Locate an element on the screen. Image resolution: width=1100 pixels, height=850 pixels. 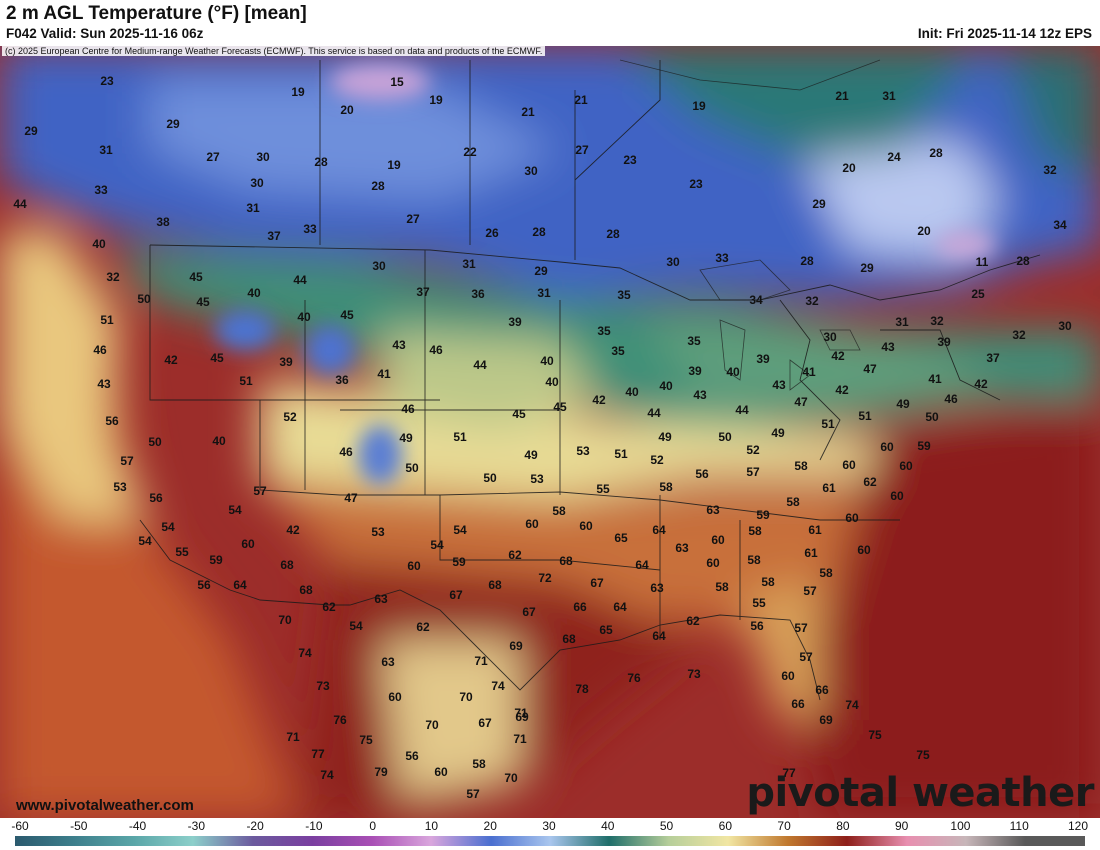
temperature-value: 47 is located at coordinates (801, 402).